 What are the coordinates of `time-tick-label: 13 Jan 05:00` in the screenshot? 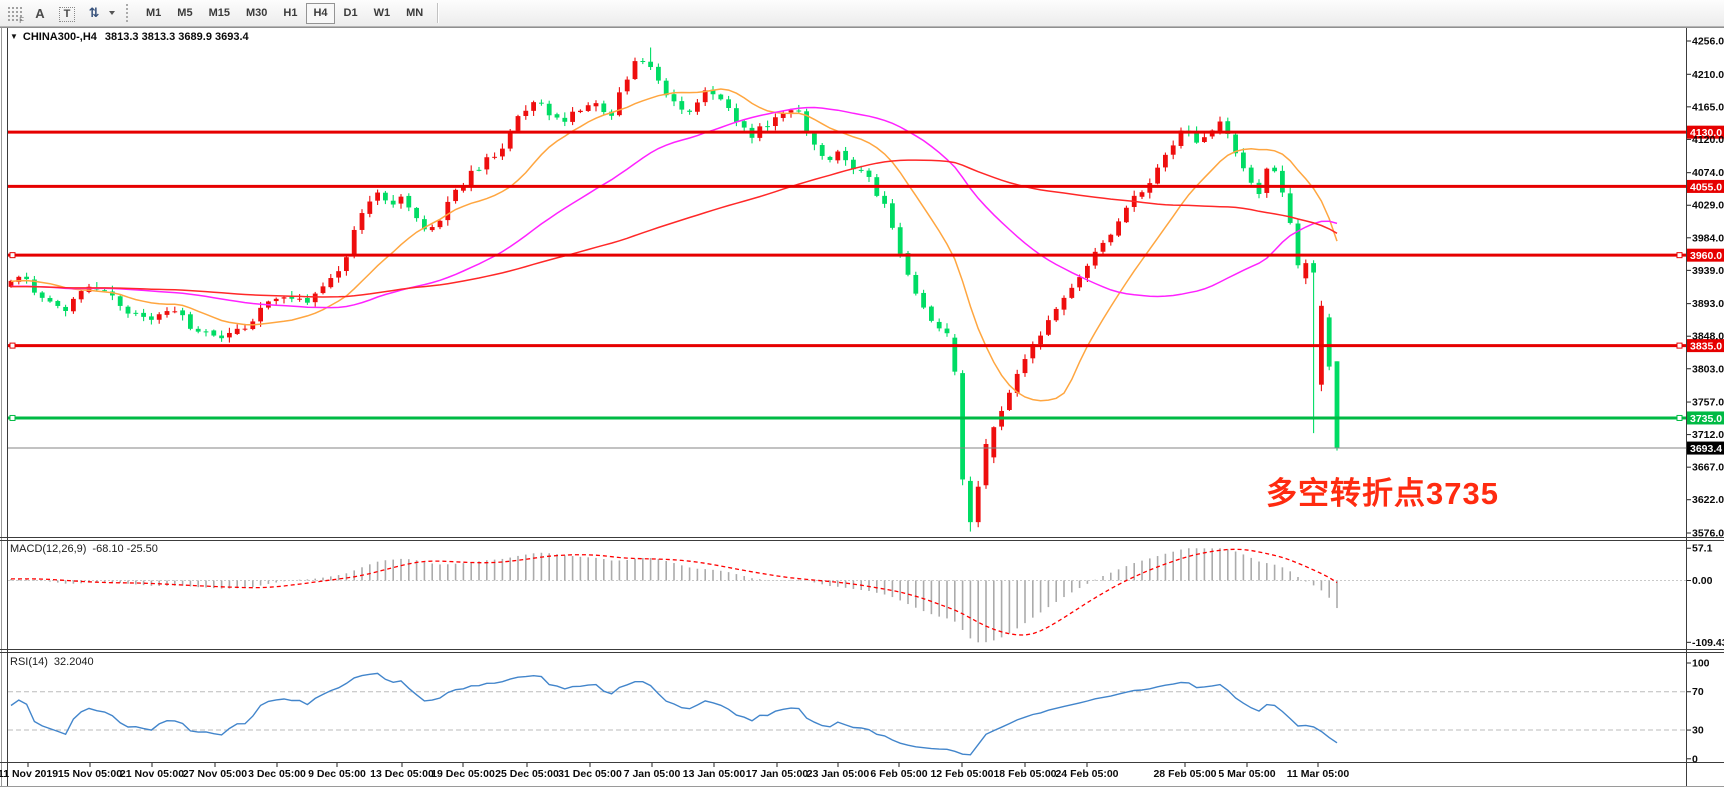 It's located at (714, 774).